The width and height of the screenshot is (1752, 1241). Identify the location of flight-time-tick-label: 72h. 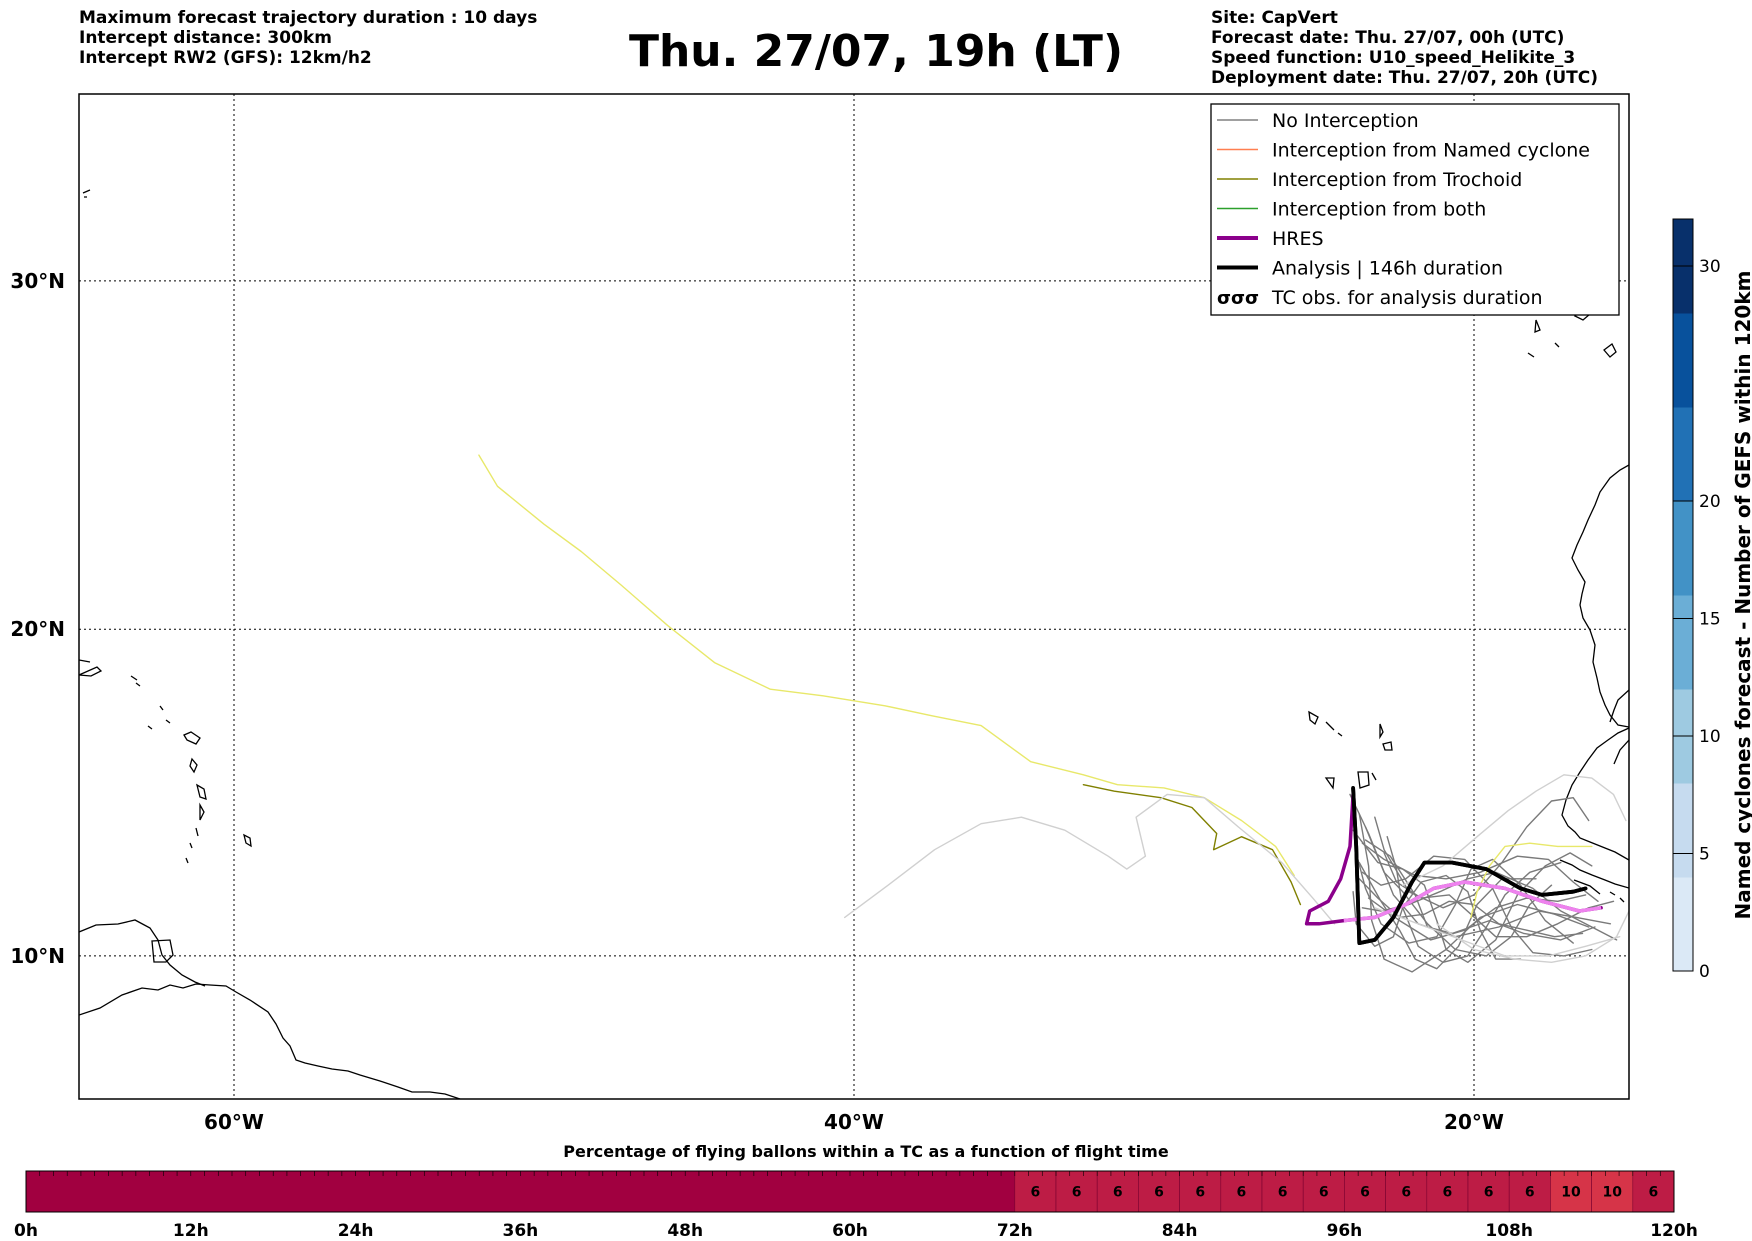
(1015, 1231).